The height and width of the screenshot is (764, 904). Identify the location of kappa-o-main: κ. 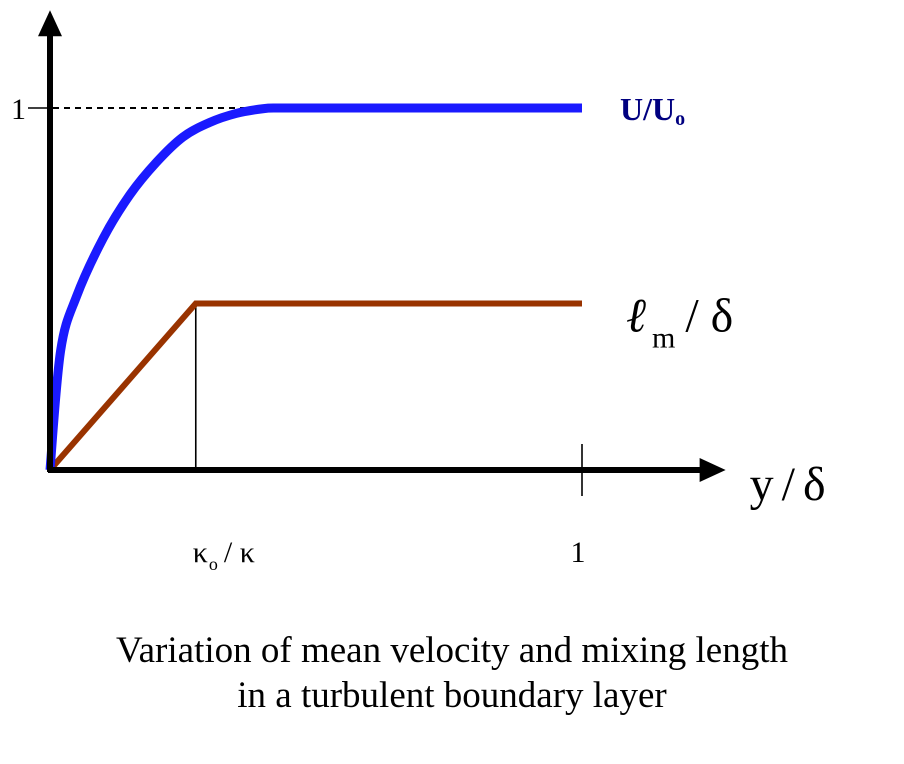
(200, 552).